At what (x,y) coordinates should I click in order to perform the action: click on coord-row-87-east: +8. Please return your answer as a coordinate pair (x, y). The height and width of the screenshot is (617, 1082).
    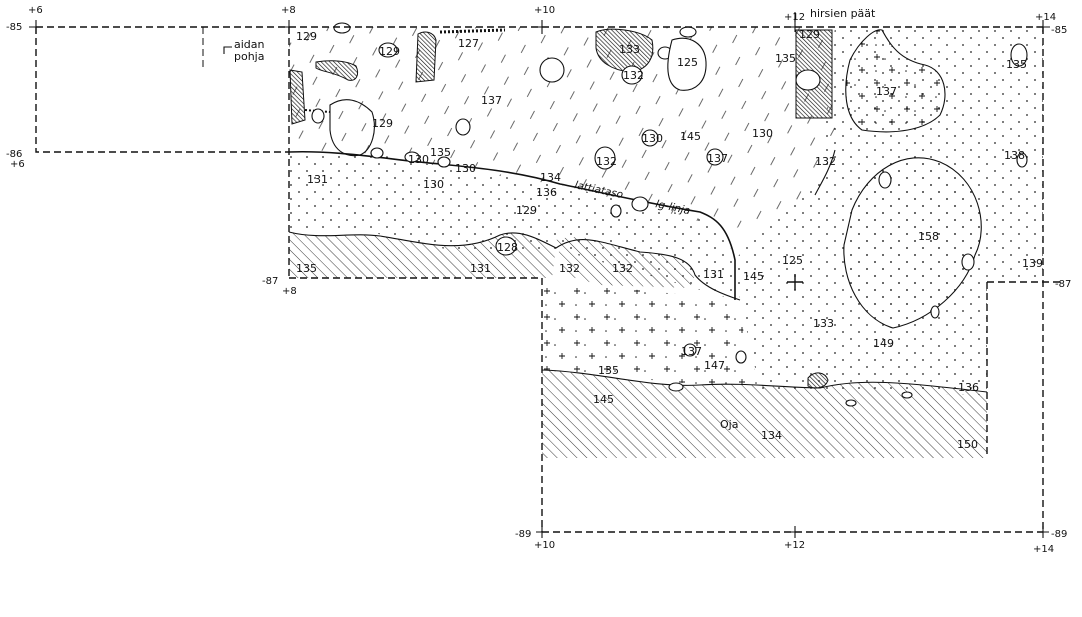
    Looking at the image, I should click on (289, 291).